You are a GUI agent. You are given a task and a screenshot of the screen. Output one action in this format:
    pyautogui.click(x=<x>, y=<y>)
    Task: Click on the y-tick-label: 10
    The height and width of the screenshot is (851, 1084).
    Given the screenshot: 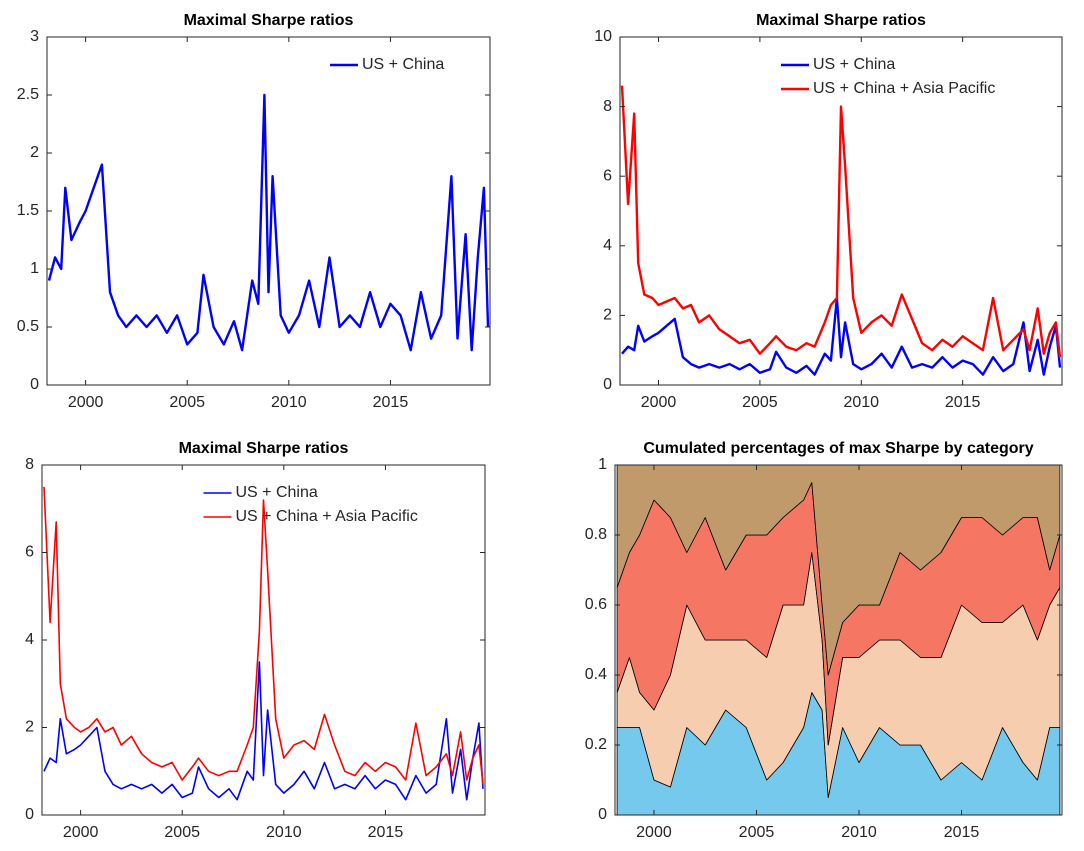 What is the action you would take?
    pyautogui.click(x=603, y=36)
    